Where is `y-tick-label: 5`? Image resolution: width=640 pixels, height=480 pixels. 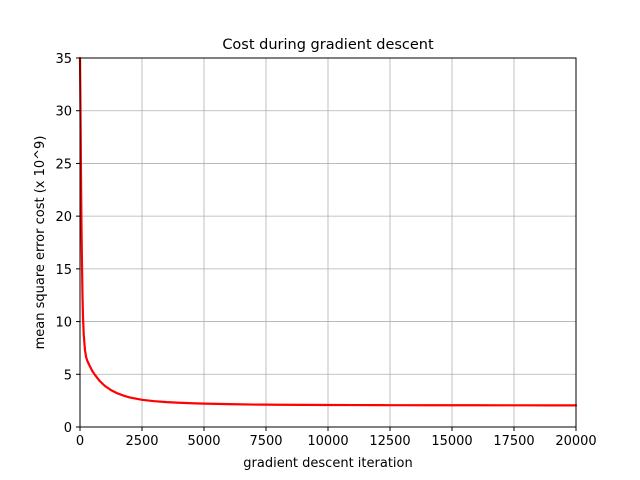
y-tick-label: 5 is located at coordinates (68, 375).